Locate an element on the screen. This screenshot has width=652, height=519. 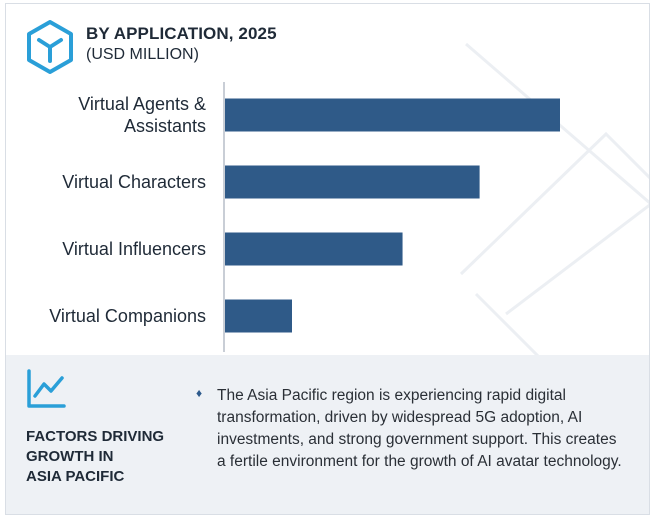
factors-title-line: GROWTH IN is located at coordinates (70, 456).